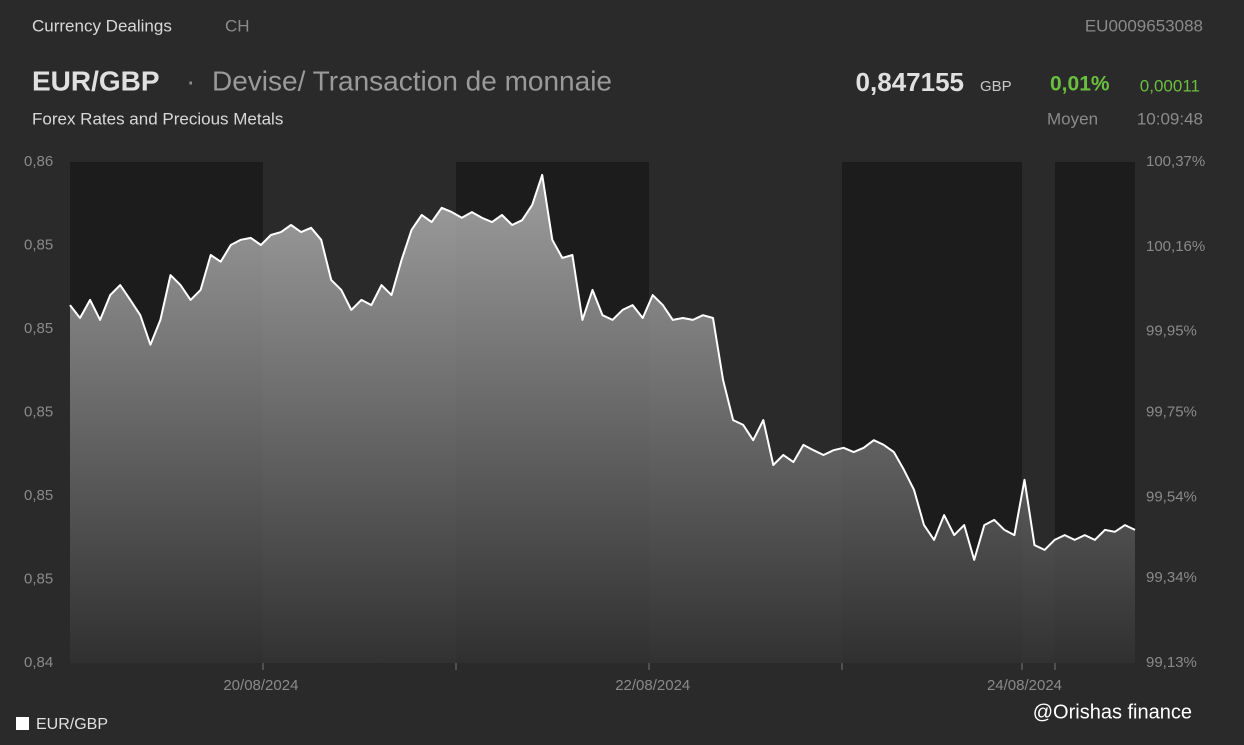  What do you see at coordinates (237, 25) in the screenshot?
I see `country: CH` at bounding box center [237, 25].